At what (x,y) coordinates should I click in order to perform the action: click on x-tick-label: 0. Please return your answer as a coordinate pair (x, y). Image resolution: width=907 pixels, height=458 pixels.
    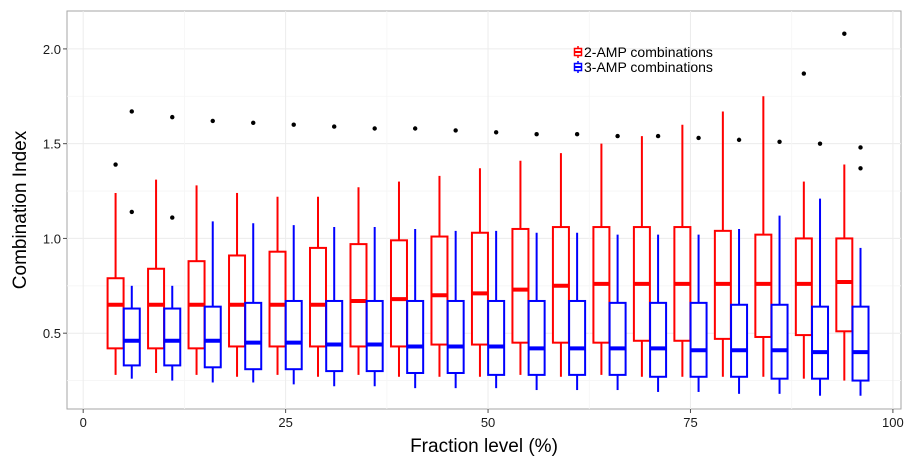
    Looking at the image, I should click on (83, 422).